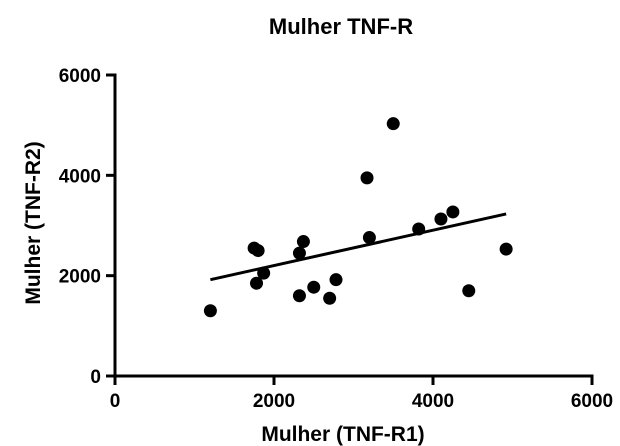  What do you see at coordinates (433, 401) in the screenshot?
I see `x-tick-label: 4000` at bounding box center [433, 401].